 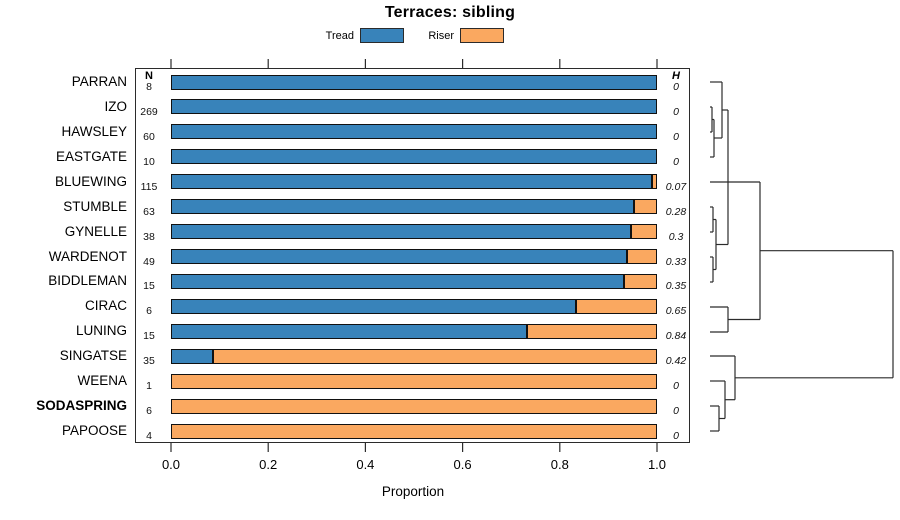 What do you see at coordinates (676, 336) in the screenshot?
I see `h-value: 0.84` at bounding box center [676, 336].